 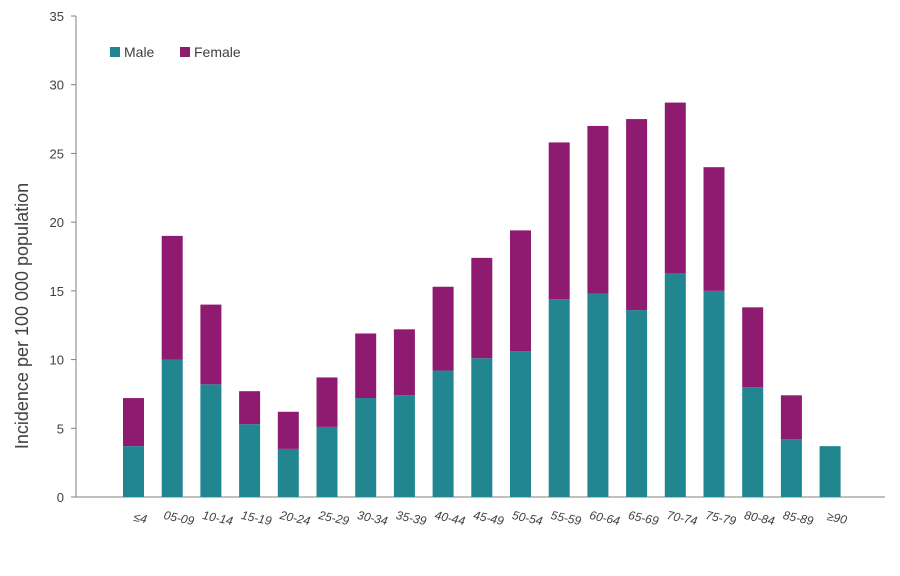 I want to click on x-tick-label: 50-54, so click(x=527, y=518).